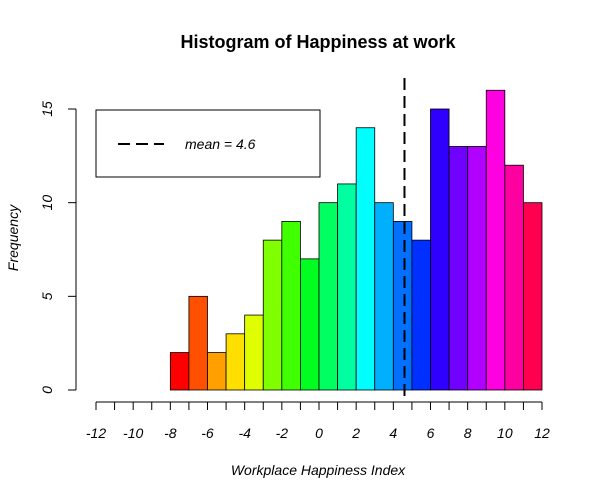 The image size is (600, 500). What do you see at coordinates (319, 433) in the screenshot?
I see `x-tick-label: 0` at bounding box center [319, 433].